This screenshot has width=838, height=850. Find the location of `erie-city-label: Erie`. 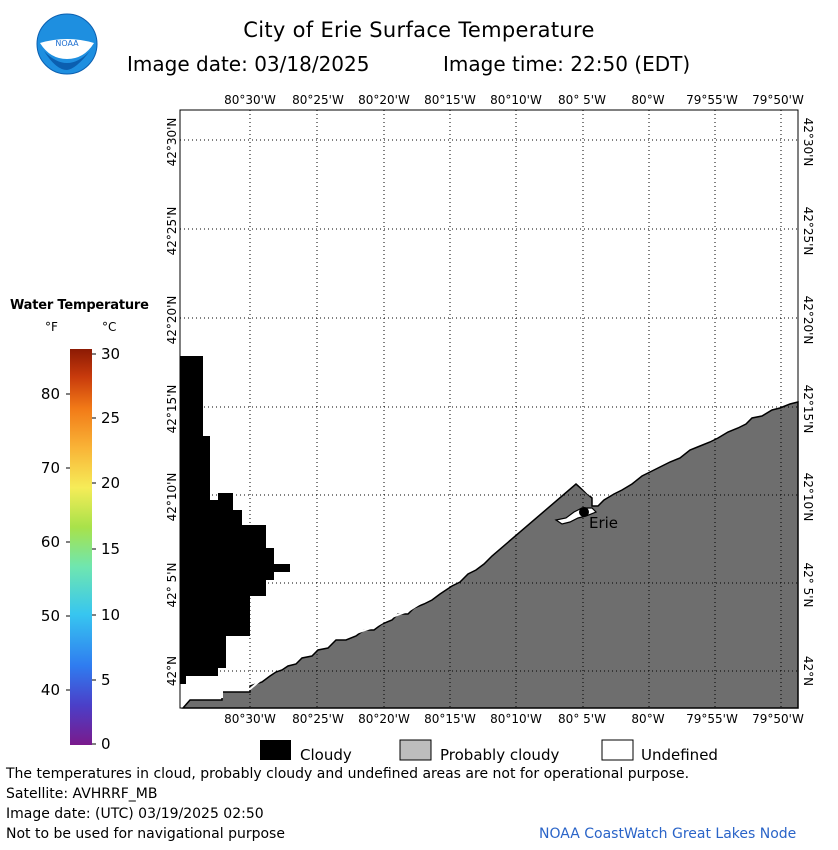

erie-city-label: Erie is located at coordinates (603, 523).